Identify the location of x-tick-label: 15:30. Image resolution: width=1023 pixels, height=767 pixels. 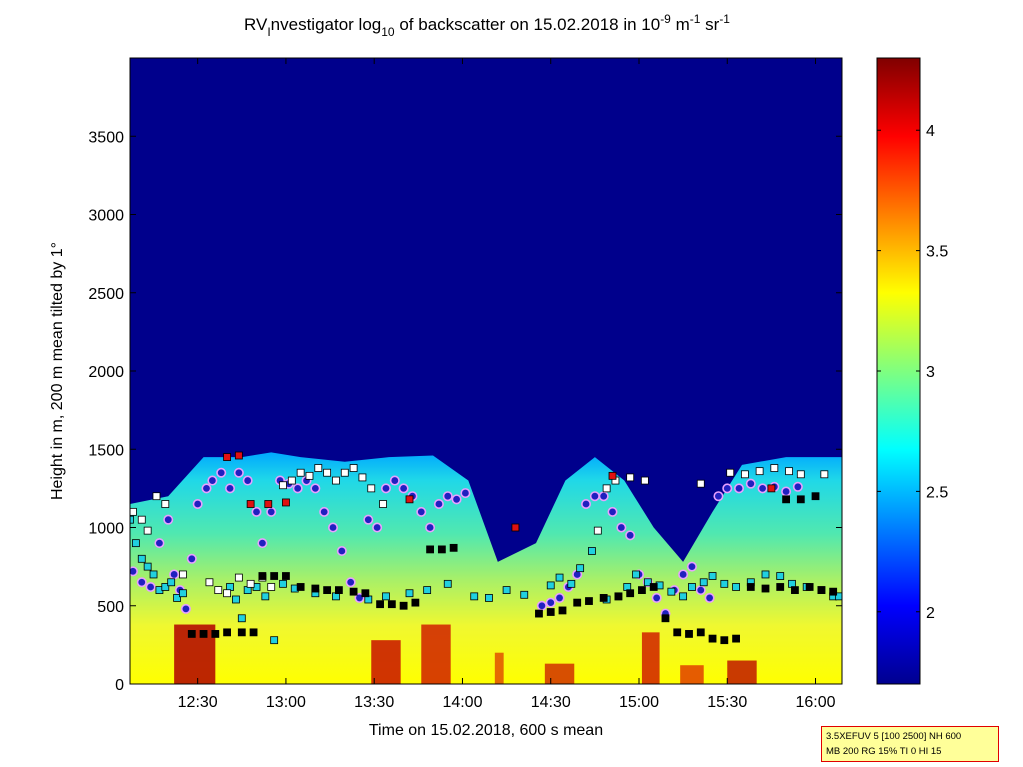
(727, 702).